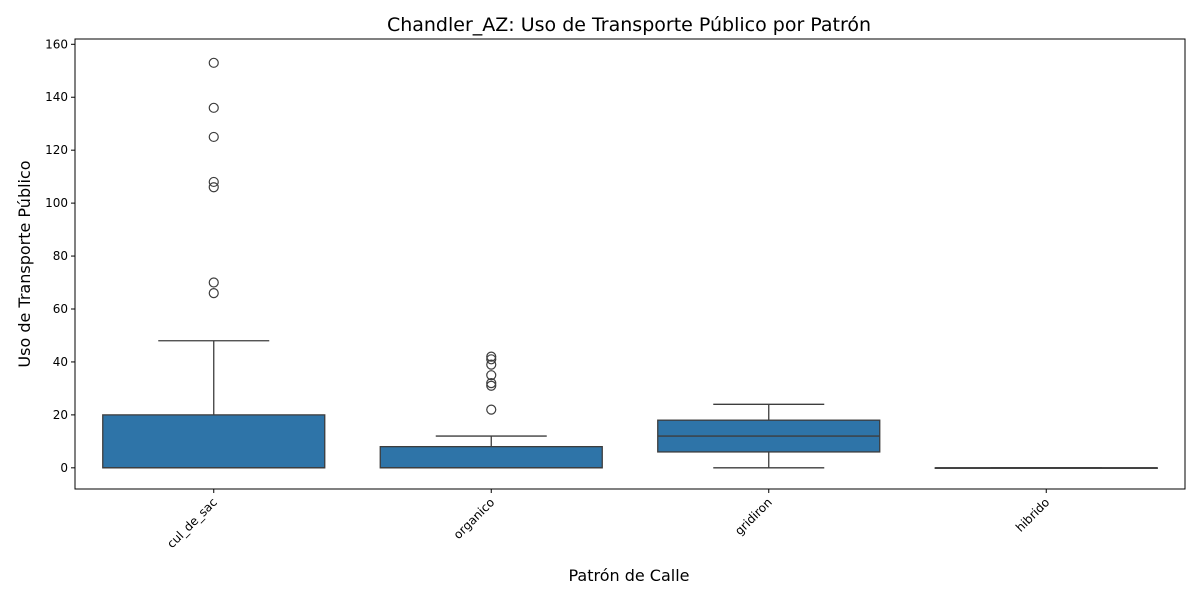 The width and height of the screenshot is (1200, 600). I want to click on y-tick-label: 80, so click(60, 256).